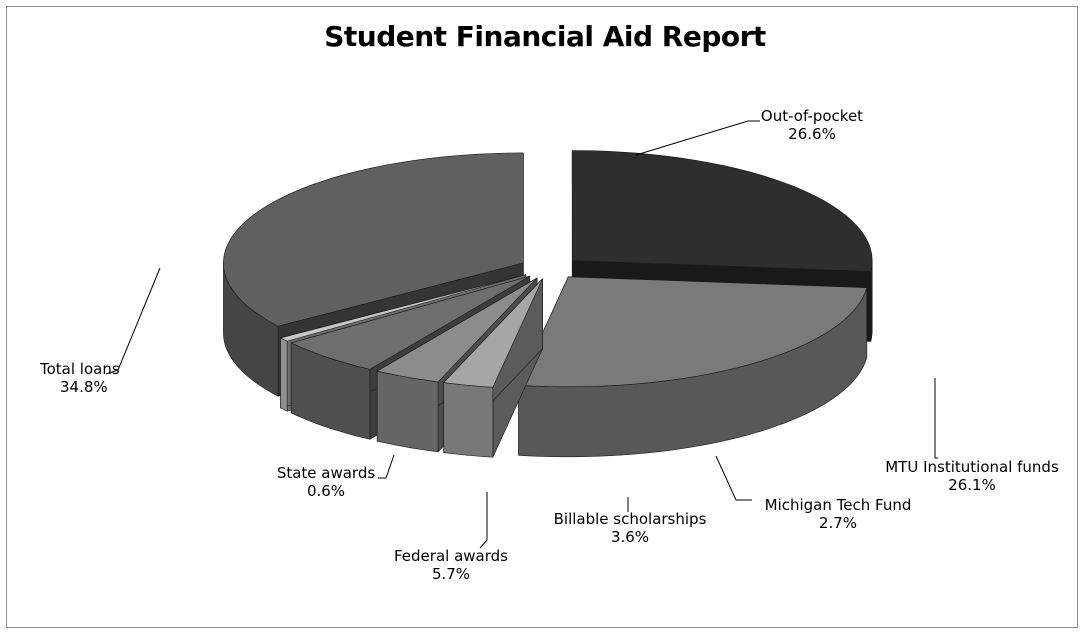 This screenshot has width=1090, height=635. What do you see at coordinates (483, 520) in the screenshot?
I see `leader-line-federal-awards` at bounding box center [483, 520].